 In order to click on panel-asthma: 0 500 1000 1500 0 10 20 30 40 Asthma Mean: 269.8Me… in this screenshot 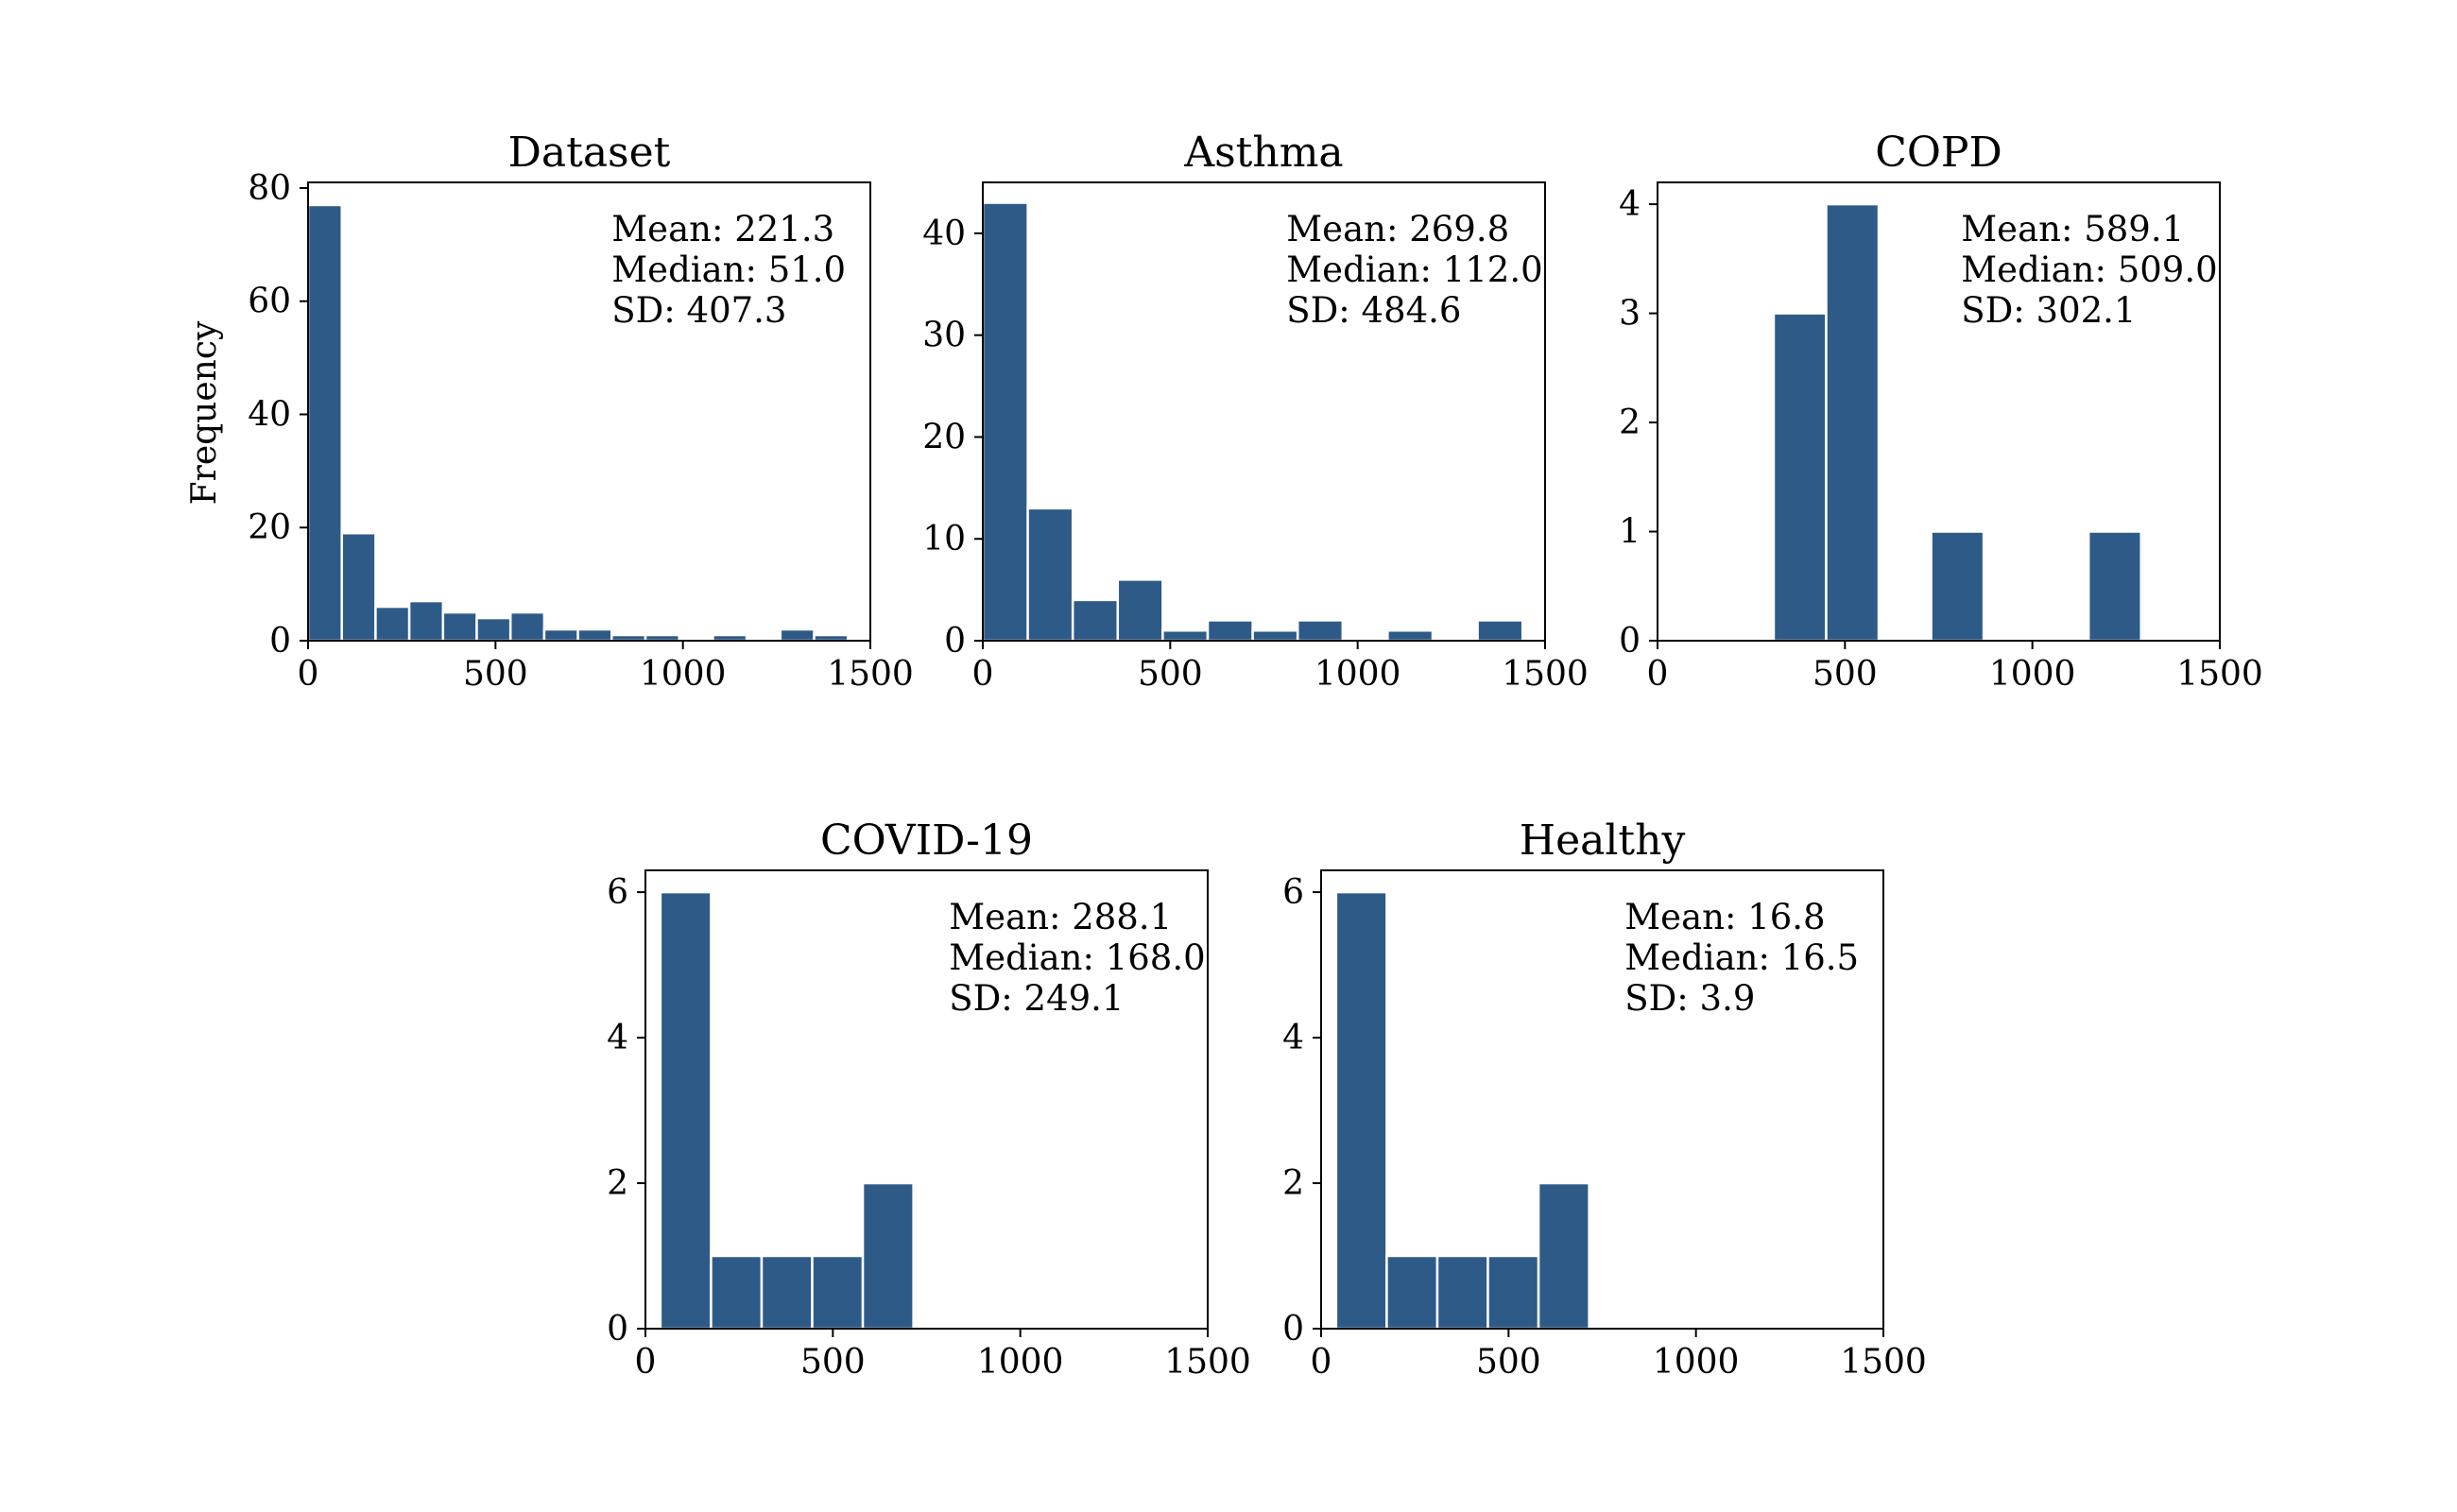, I will do `click(1255, 411)`.